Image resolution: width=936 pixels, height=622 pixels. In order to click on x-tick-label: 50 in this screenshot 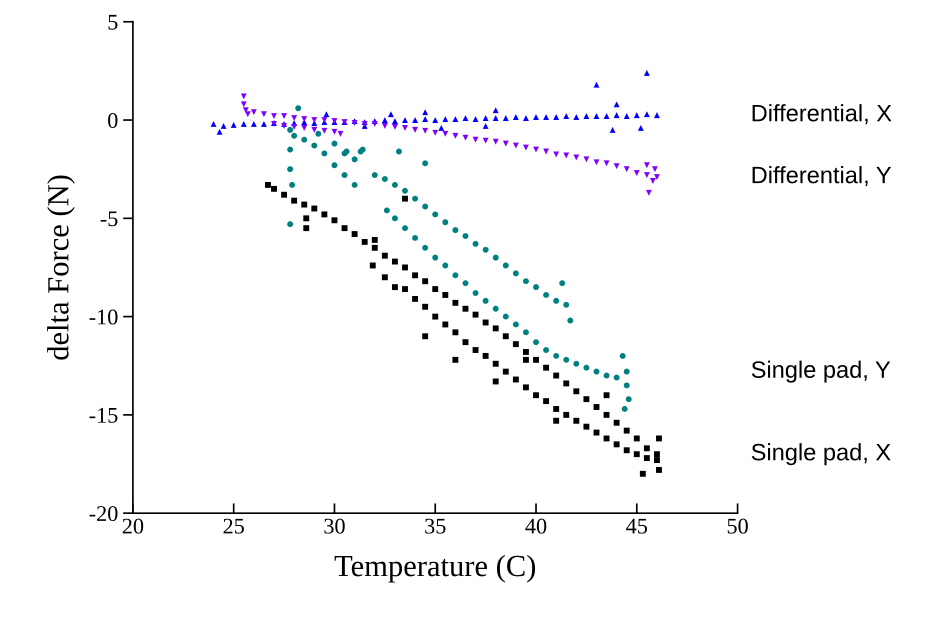, I will do `click(738, 526)`.